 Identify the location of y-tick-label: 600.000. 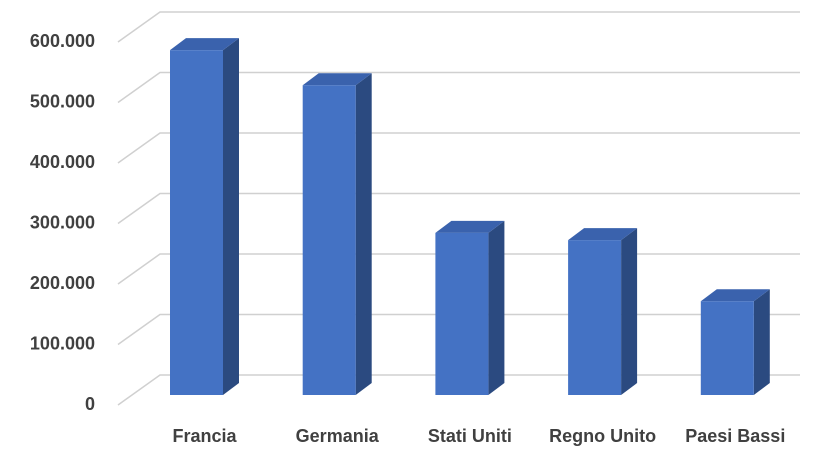
(62, 41).